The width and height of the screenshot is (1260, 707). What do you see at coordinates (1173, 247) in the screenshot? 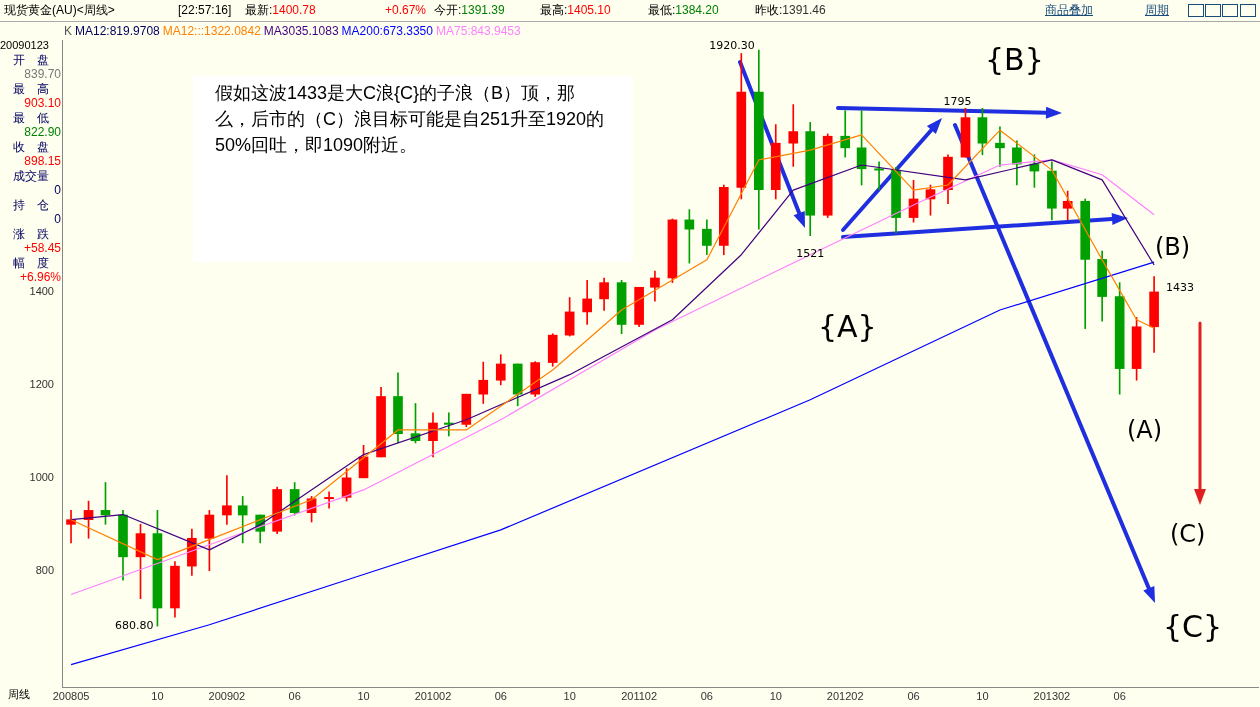
I see `annotation: (B)` at bounding box center [1173, 247].